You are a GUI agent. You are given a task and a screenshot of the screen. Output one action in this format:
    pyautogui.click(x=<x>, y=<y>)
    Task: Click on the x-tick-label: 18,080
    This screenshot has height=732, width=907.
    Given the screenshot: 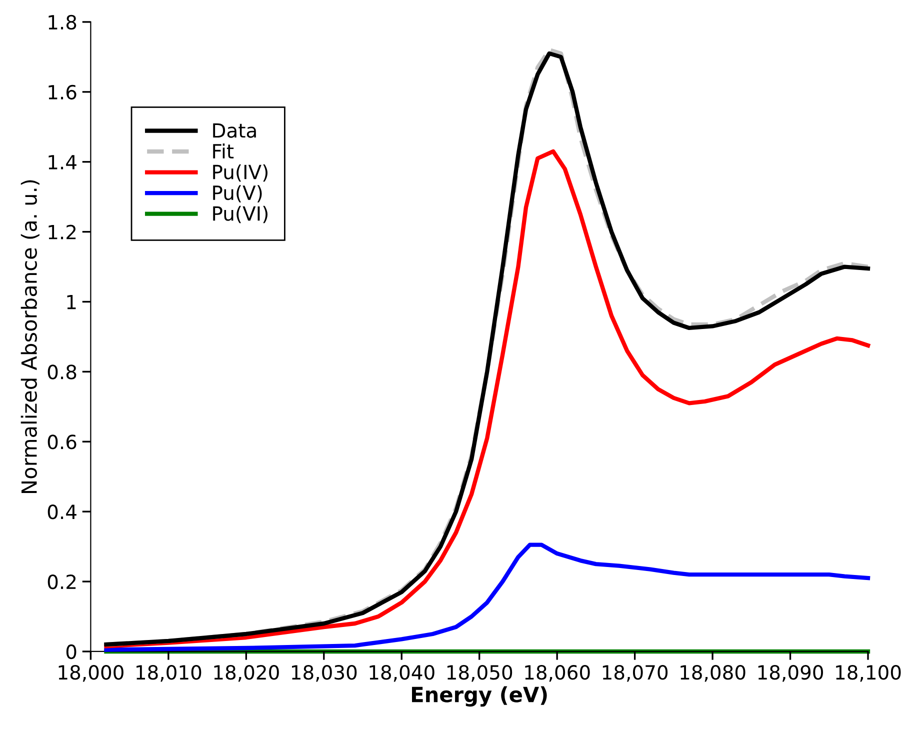 What is the action you would take?
    pyautogui.click(x=713, y=673)
    